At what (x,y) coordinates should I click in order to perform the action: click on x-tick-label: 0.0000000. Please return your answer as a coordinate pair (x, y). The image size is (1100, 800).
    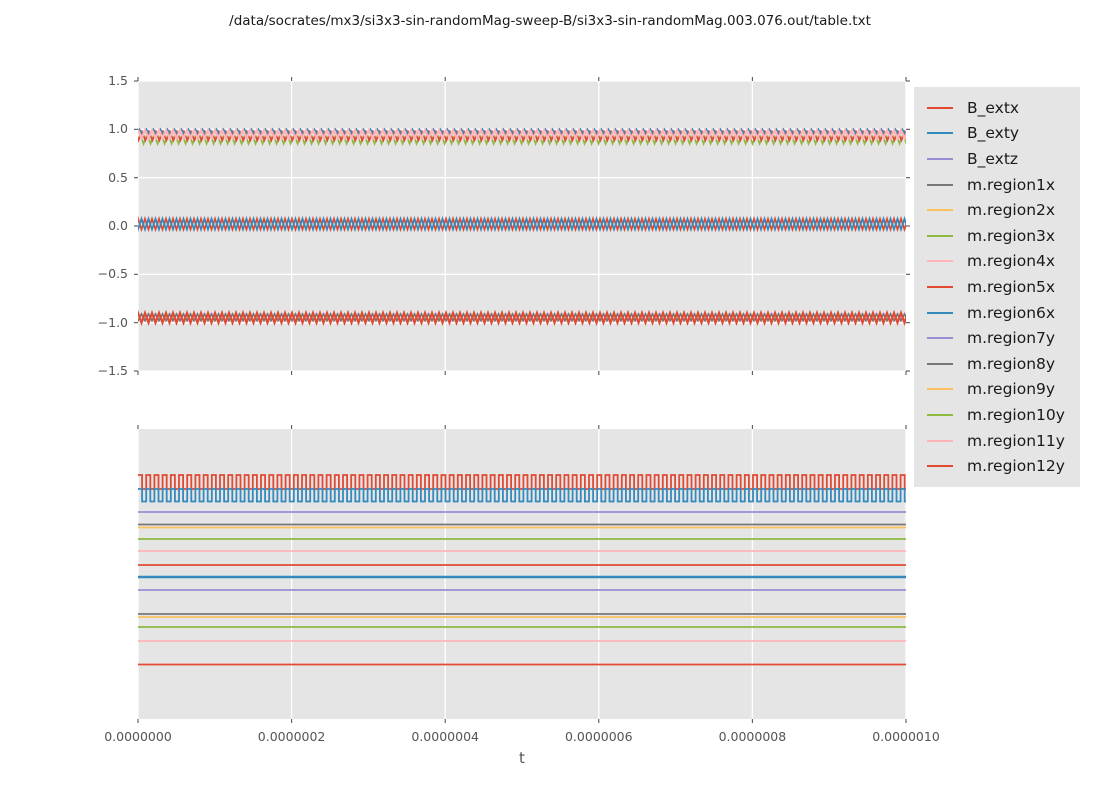
    Looking at the image, I should click on (138, 736).